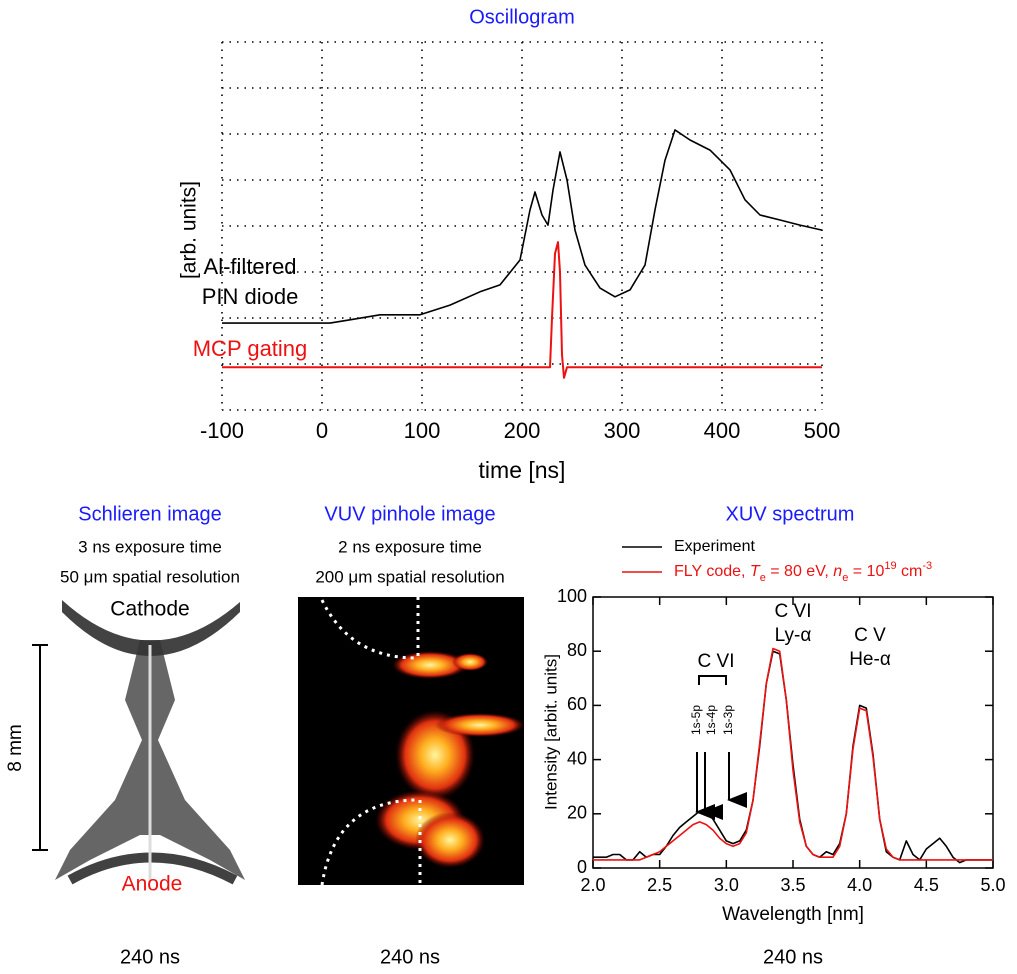  I want to click on caption: 200 μm spatial resolution, so click(409, 576).